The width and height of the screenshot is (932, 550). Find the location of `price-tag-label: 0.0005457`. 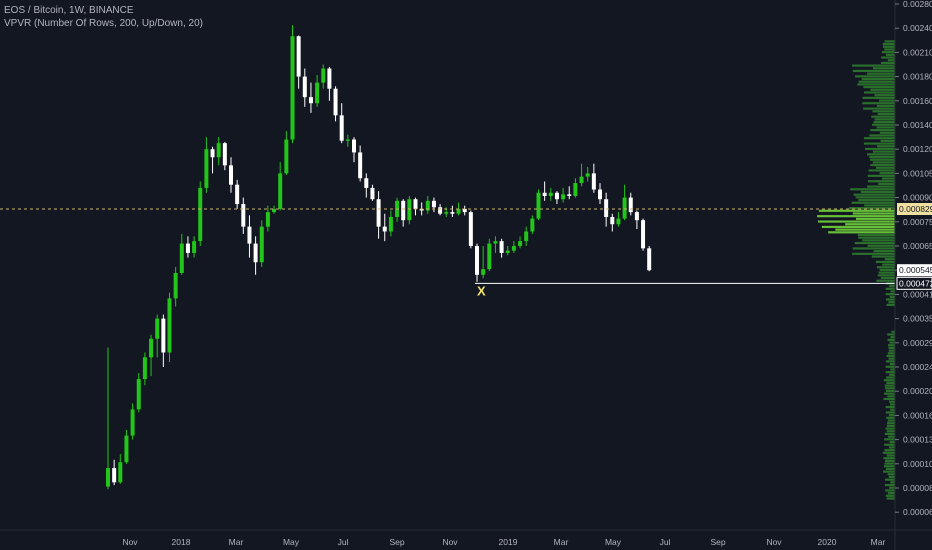

price-tag-label: 0.0005457 is located at coordinates (915, 270).